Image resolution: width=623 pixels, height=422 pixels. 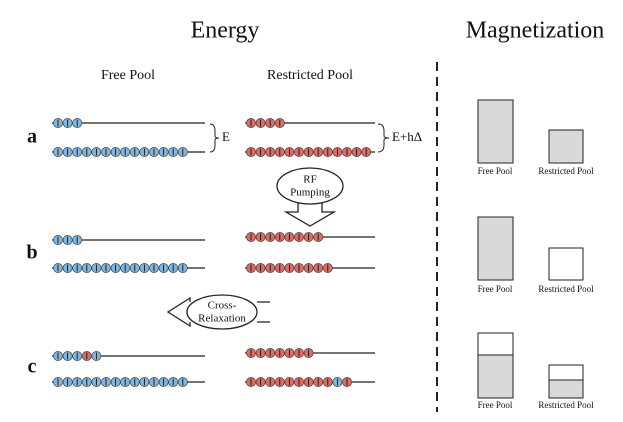 What do you see at coordinates (310, 75) in the screenshot?
I see `col-restricted: Restricted Pool` at bounding box center [310, 75].